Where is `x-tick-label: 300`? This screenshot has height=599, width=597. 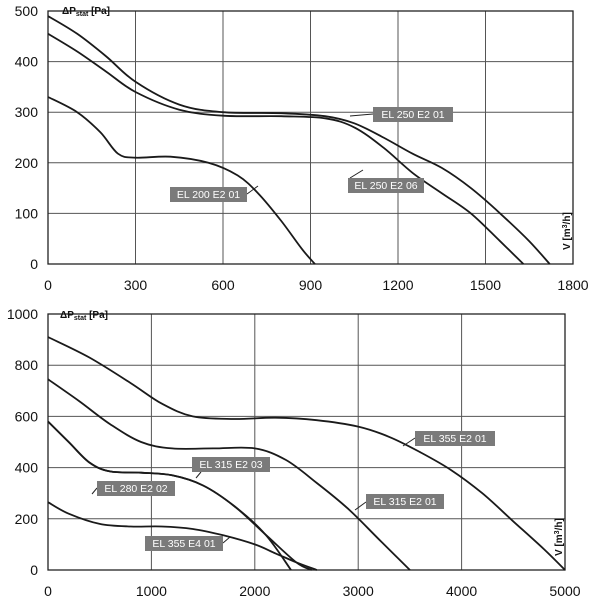
x-tick-label: 300 is located at coordinates (136, 285).